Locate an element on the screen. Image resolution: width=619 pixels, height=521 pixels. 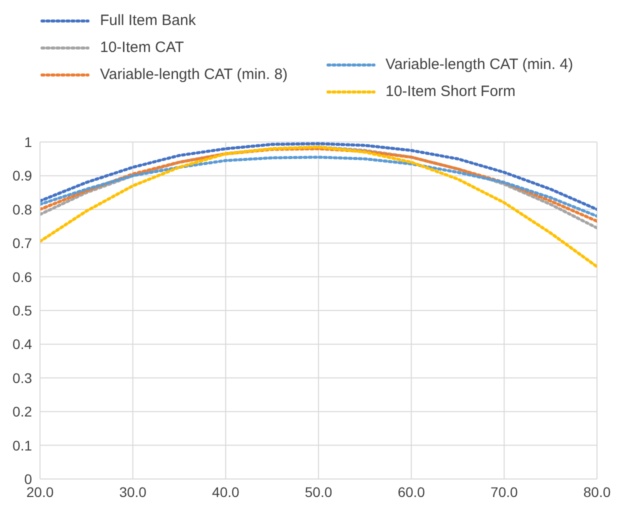
y-tick-label: 0.3 is located at coordinates (22, 378).